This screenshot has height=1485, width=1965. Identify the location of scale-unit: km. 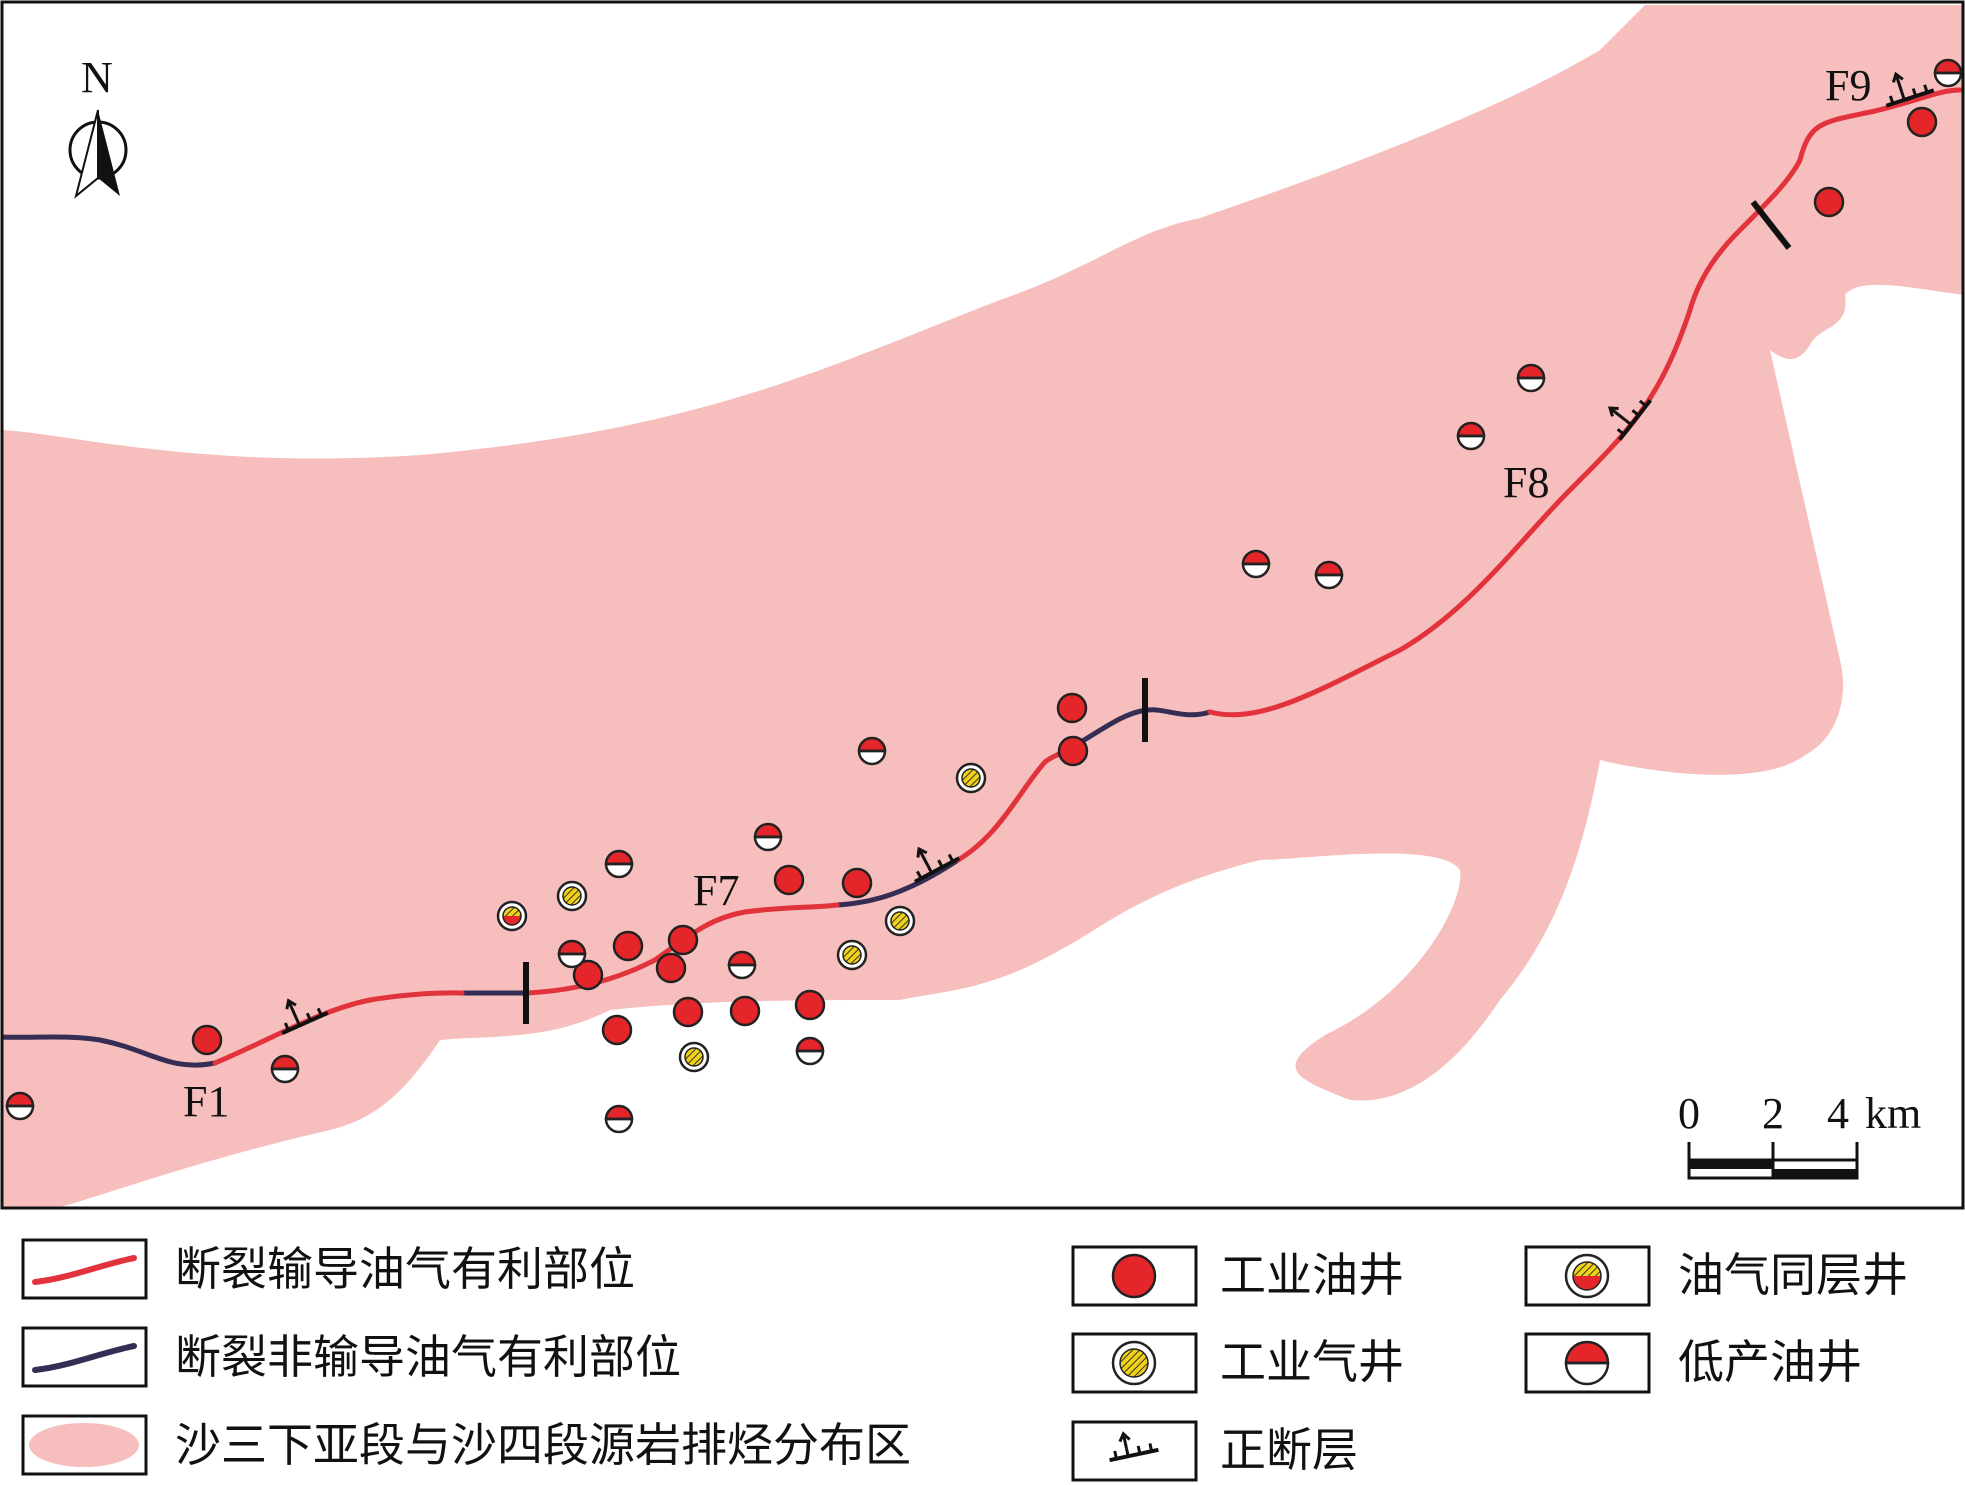
(1893, 1113).